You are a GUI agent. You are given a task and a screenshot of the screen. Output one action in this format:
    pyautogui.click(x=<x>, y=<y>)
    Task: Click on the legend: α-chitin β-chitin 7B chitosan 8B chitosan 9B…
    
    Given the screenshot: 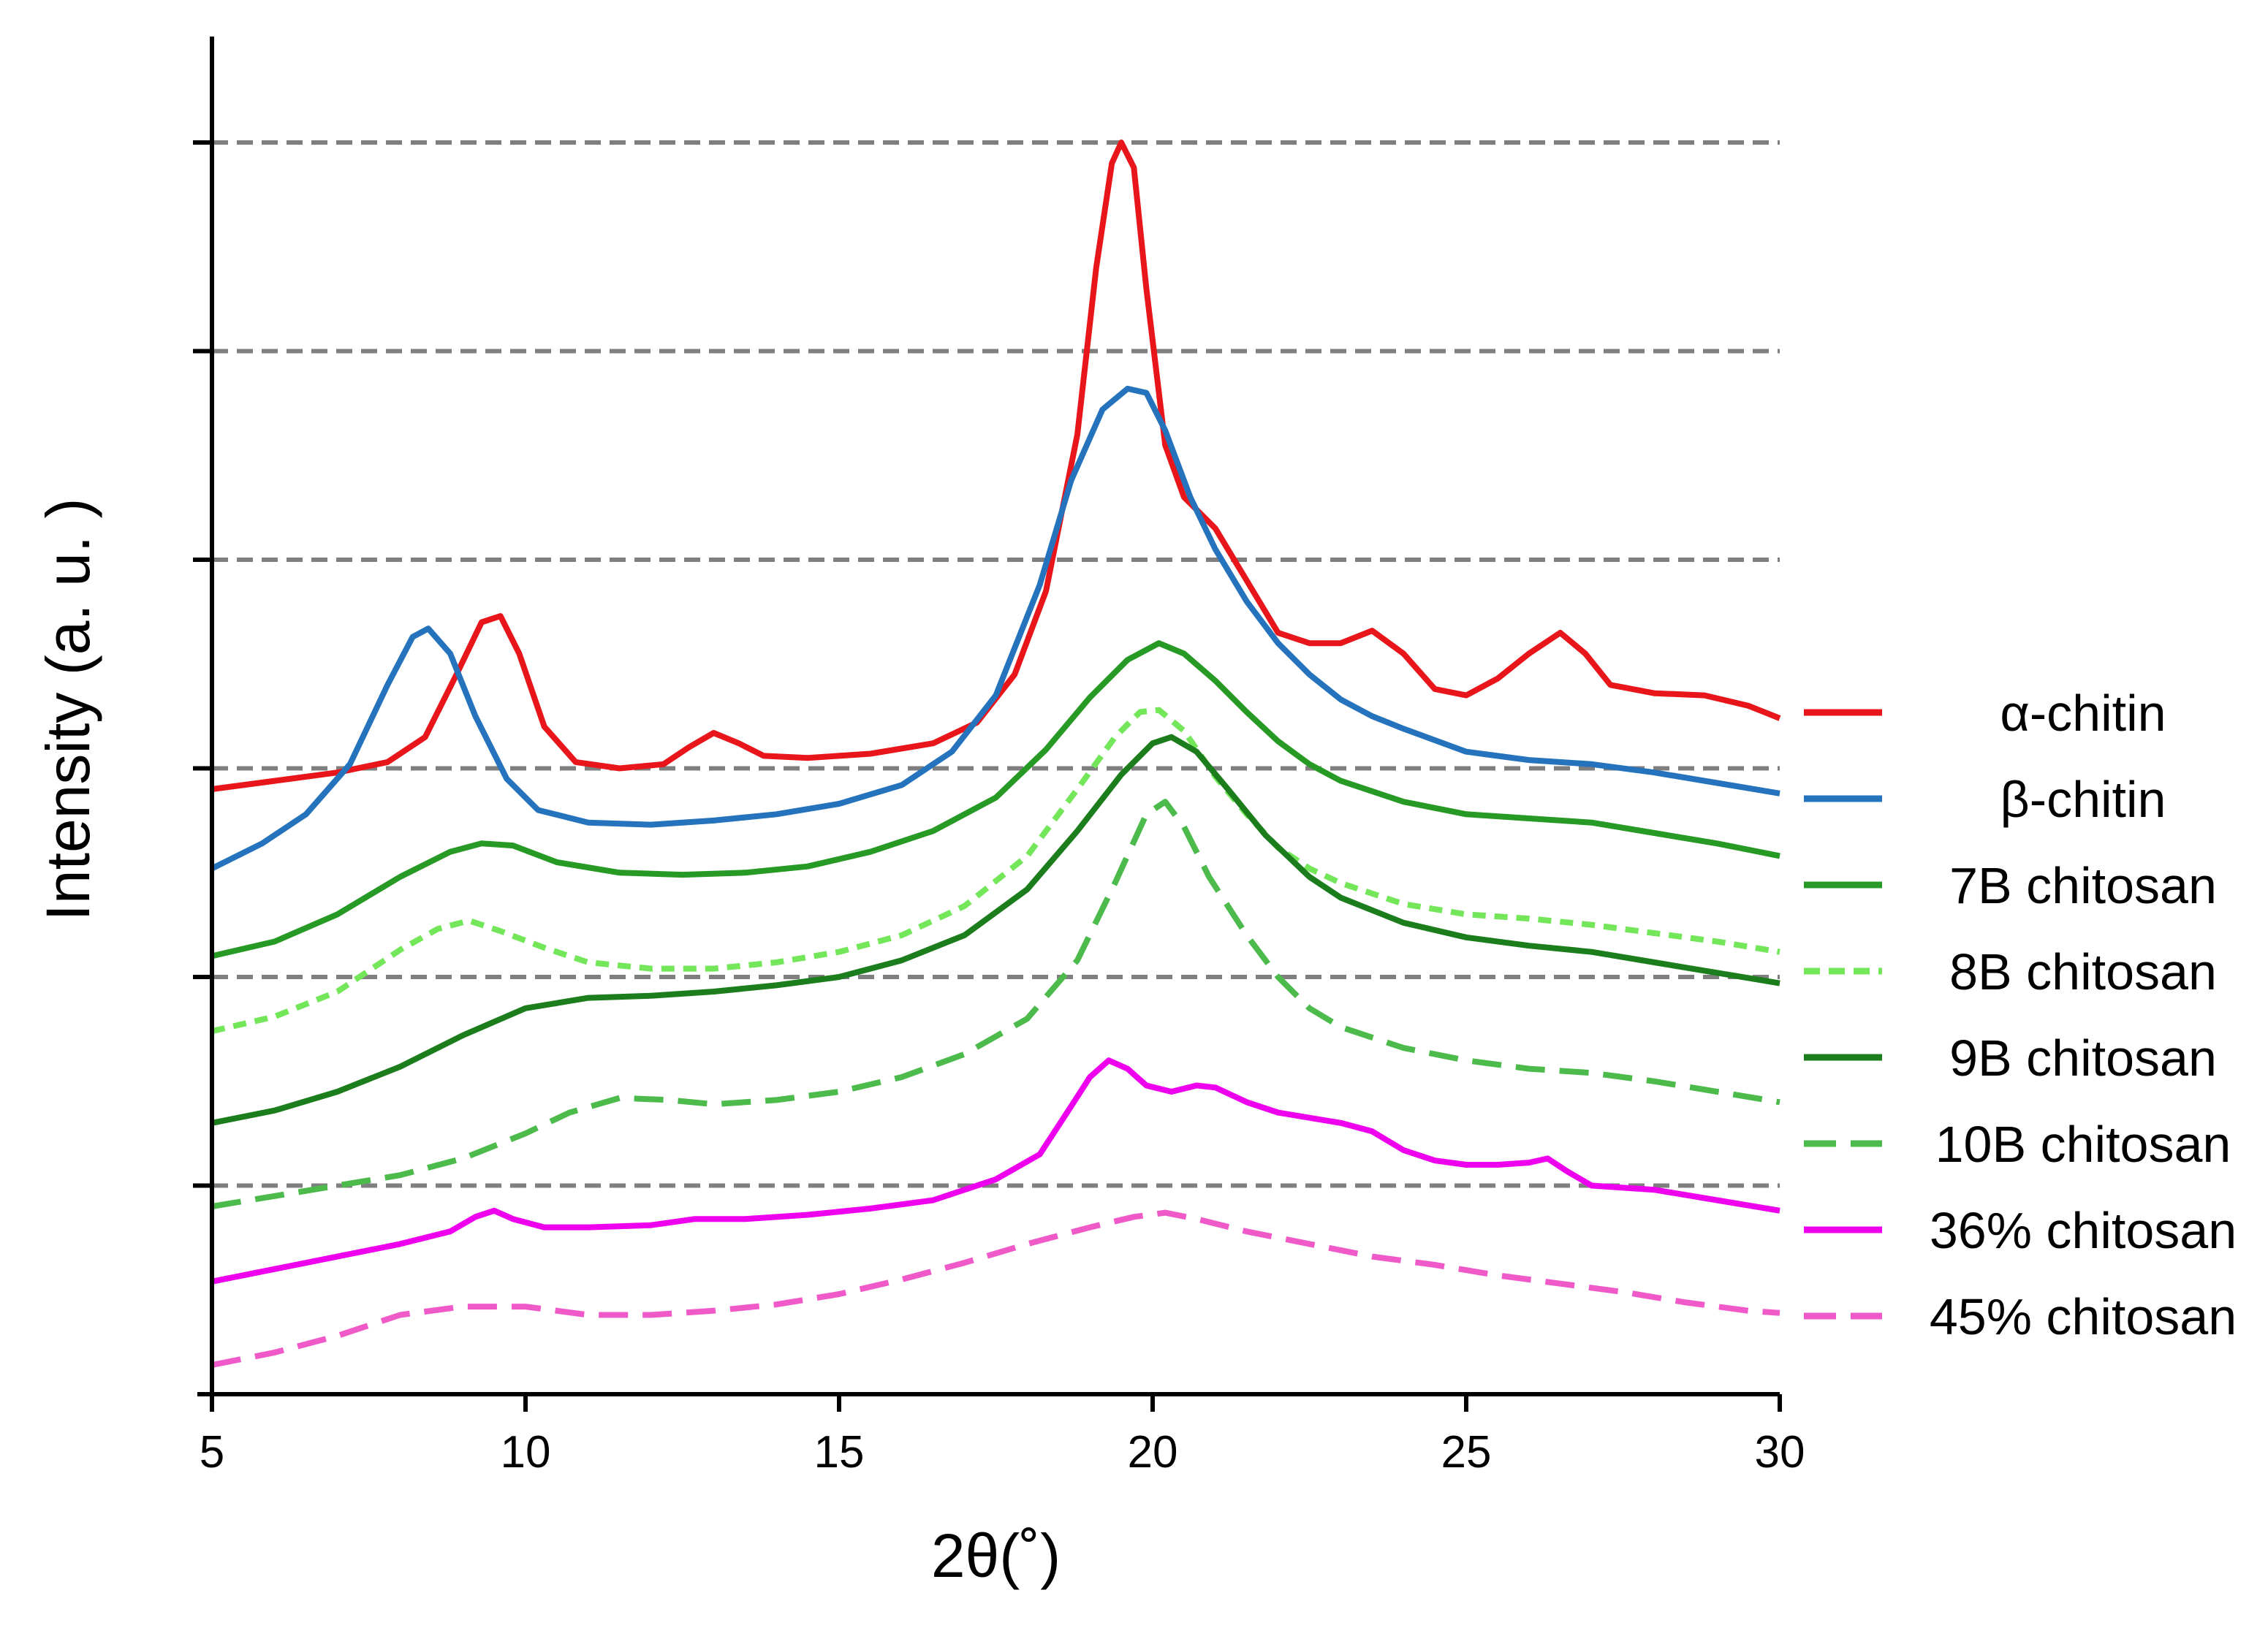 What is the action you would take?
    pyautogui.click(x=2020, y=1015)
    